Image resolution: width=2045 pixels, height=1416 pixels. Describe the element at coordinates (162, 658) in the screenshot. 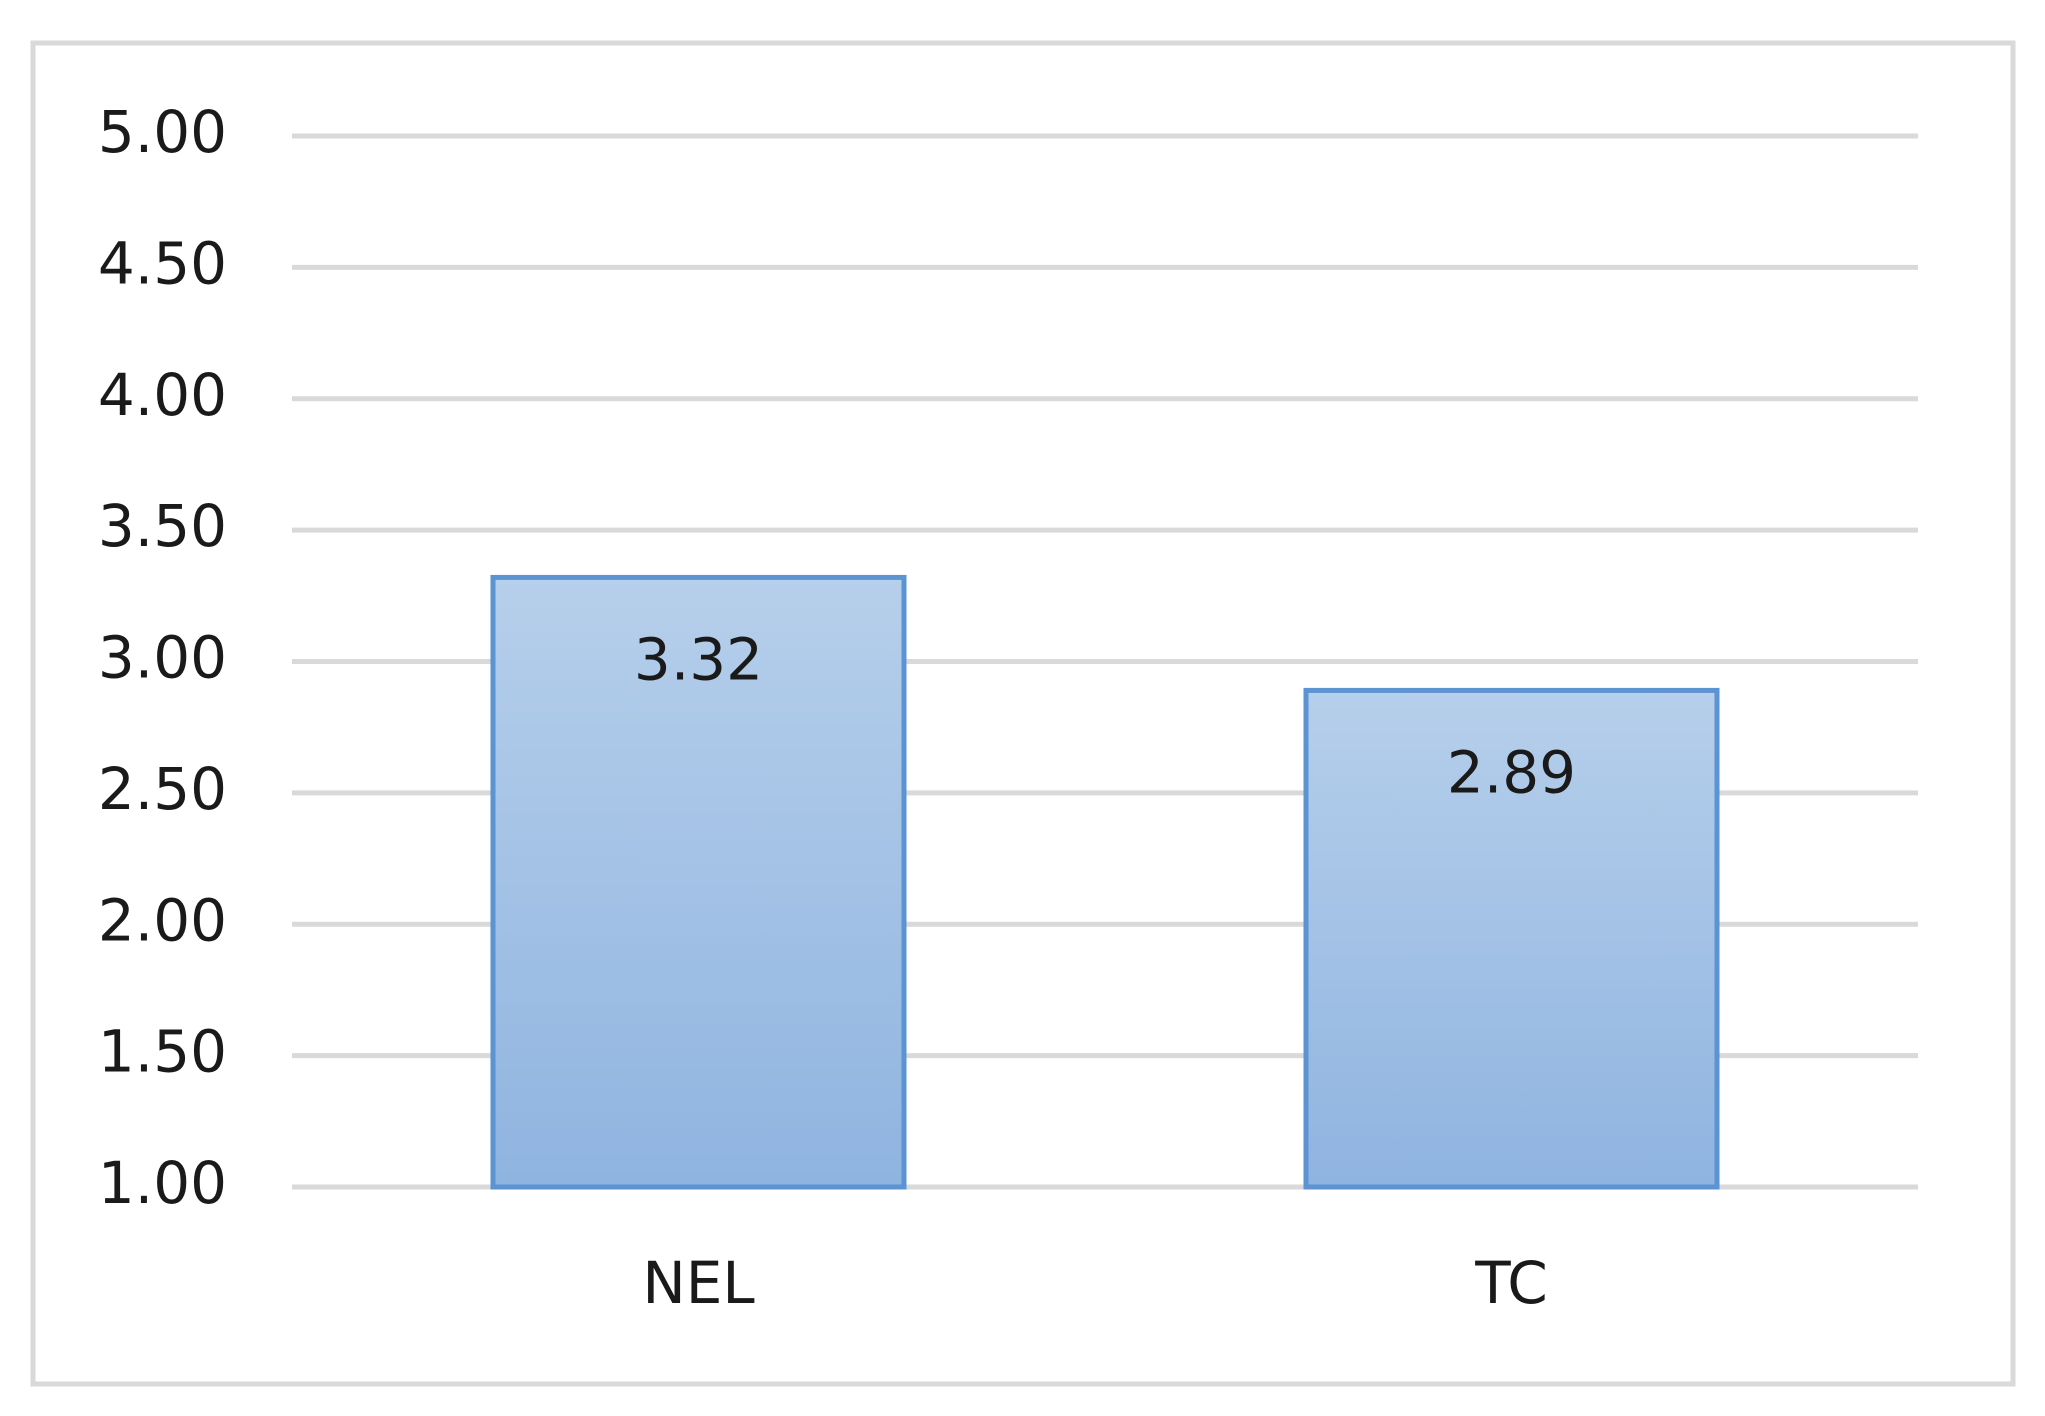

I see `y-tick-label: 3.00` at that location.